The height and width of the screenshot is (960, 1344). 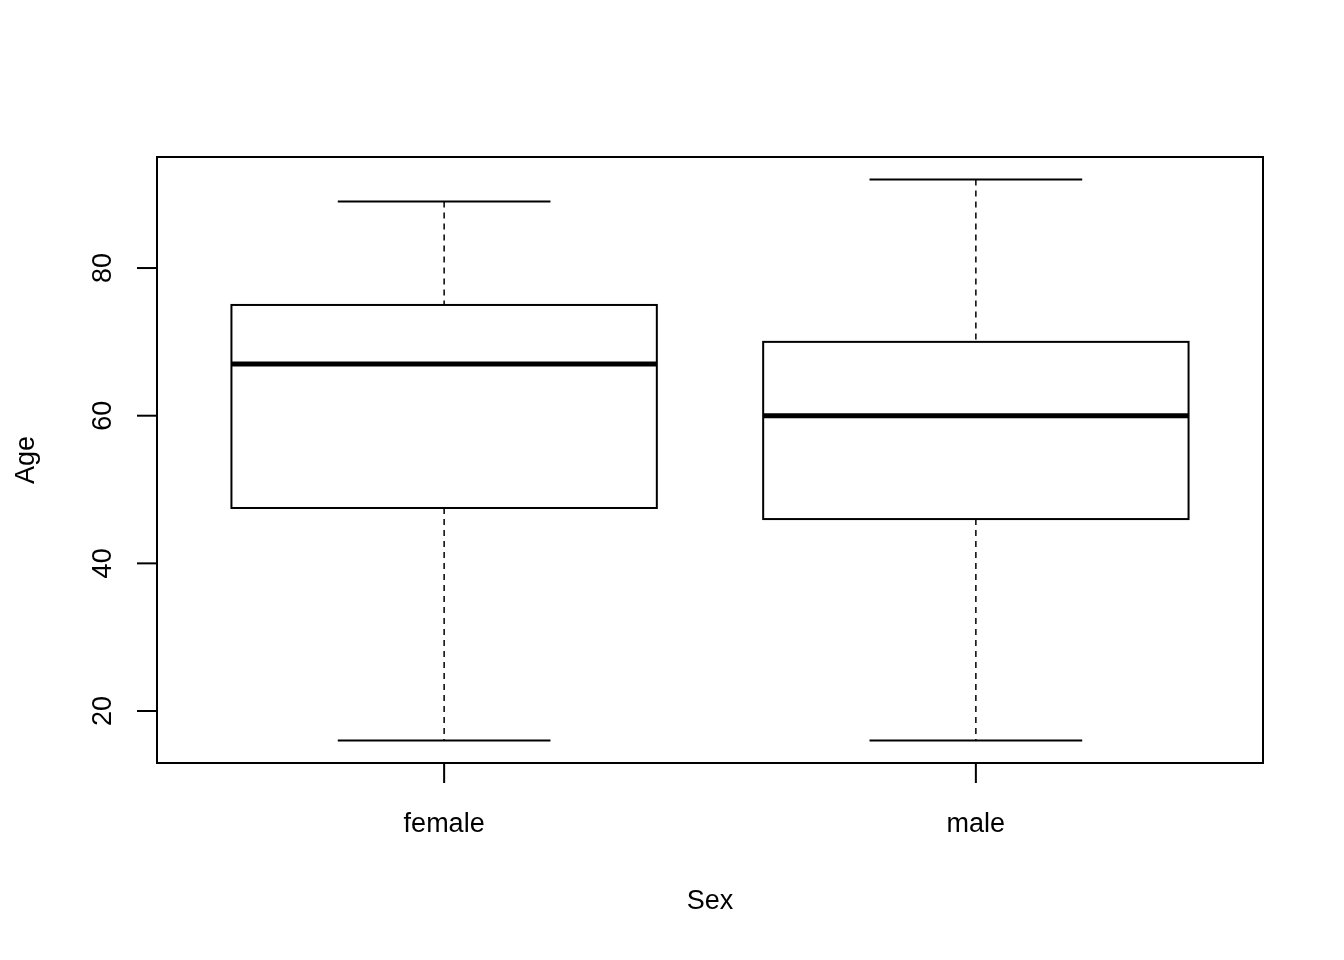 What do you see at coordinates (102, 563) in the screenshot?
I see `y-tick-label: 40` at bounding box center [102, 563].